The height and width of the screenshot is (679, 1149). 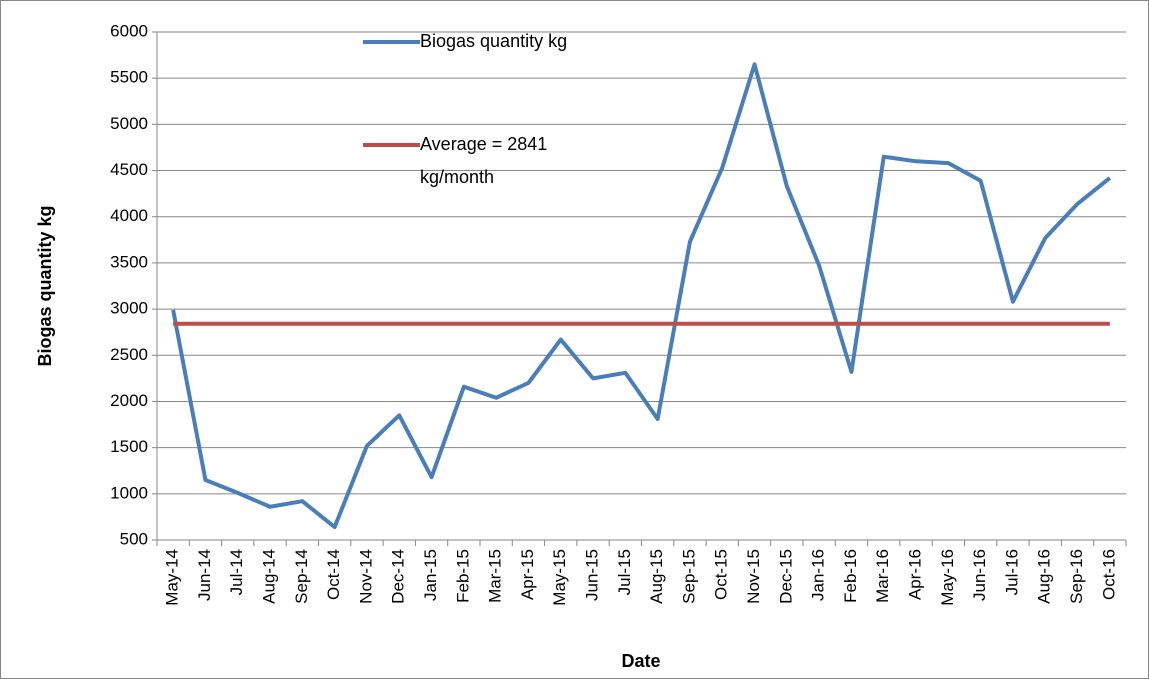 What do you see at coordinates (129, 169) in the screenshot?
I see `y-tick-label: 4500` at bounding box center [129, 169].